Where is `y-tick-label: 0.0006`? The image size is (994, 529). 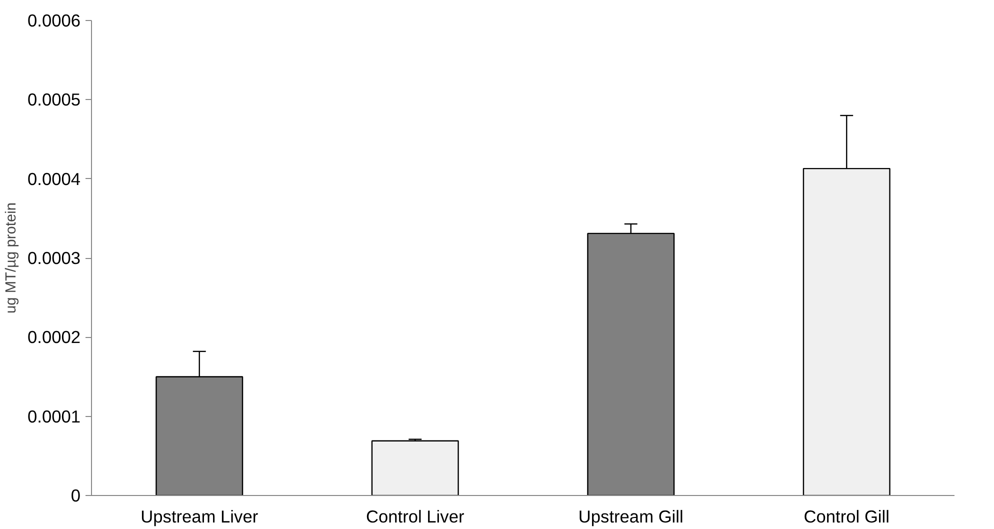 y-tick-label: 0.0006 is located at coordinates (54, 20).